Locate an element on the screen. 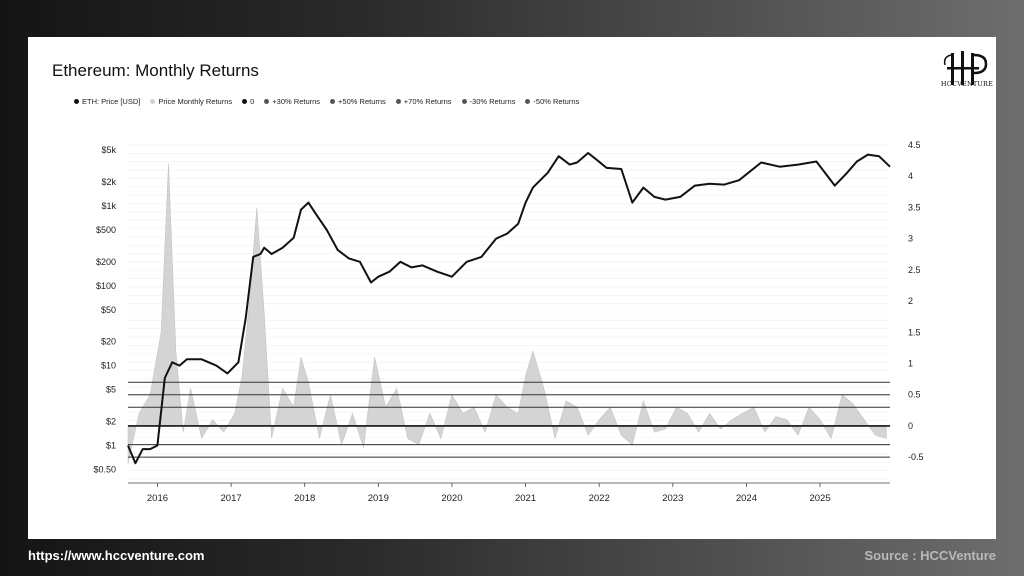 Image resolution: width=1024 pixels, height=576 pixels. legend-item-7: -50% Returns is located at coordinates (552, 101).